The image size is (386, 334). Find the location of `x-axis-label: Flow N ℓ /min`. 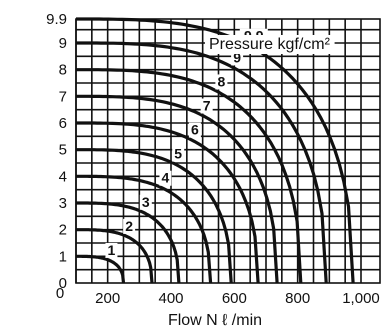

x-axis-label: Flow N ℓ /min is located at coordinates (215, 320).